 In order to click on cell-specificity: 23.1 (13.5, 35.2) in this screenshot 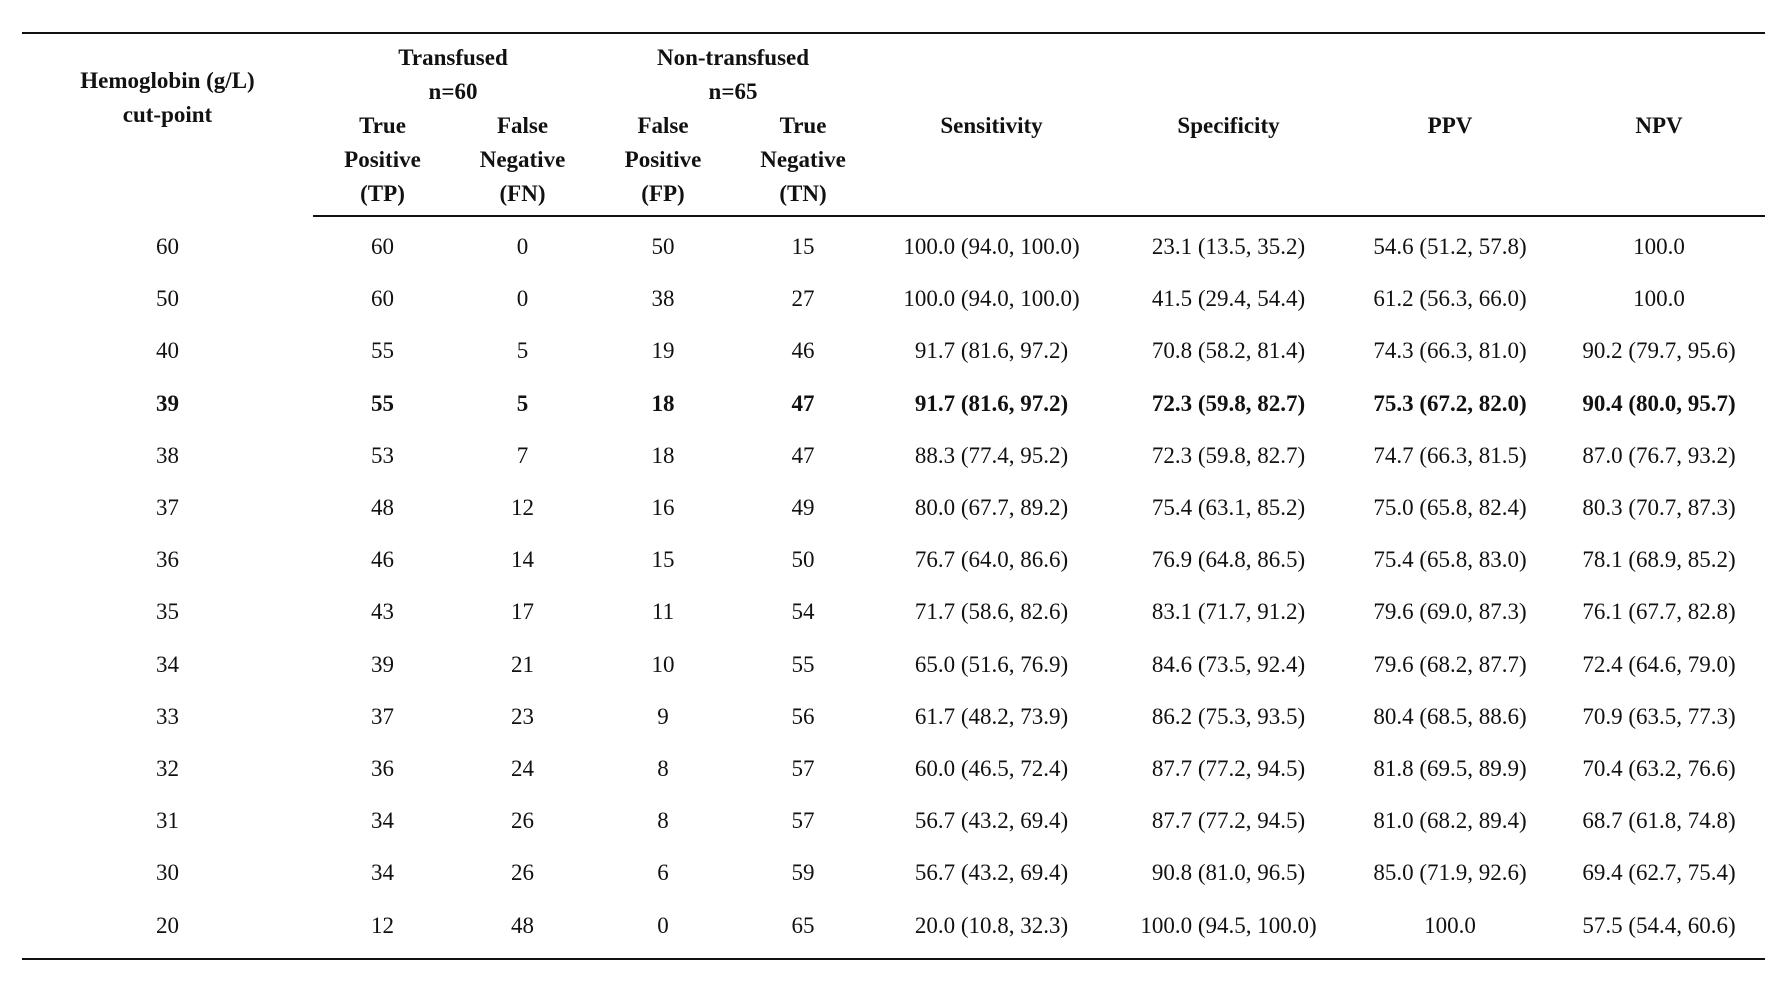, I will do `click(1228, 247)`.